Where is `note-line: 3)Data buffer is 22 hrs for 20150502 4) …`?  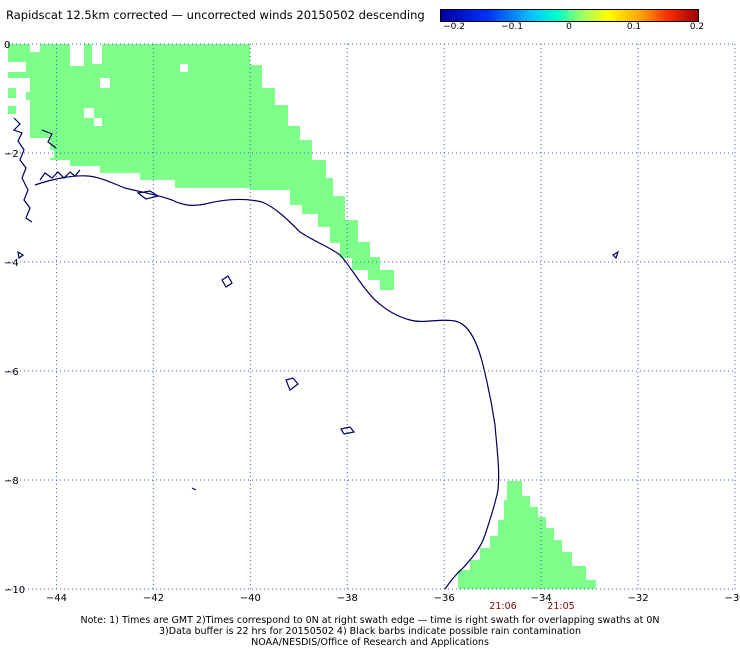
note-line: 3)Data buffer is 22 hrs for 20150502 4) … is located at coordinates (370, 631).